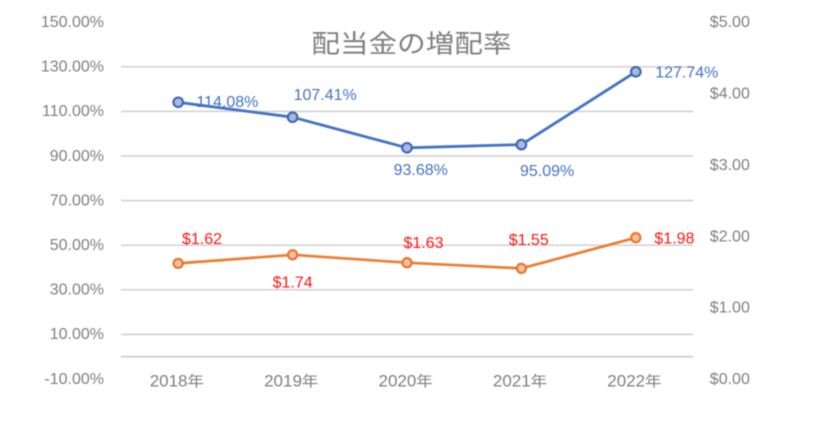  I want to click on svg-text: 70.00%, so click(77, 200).